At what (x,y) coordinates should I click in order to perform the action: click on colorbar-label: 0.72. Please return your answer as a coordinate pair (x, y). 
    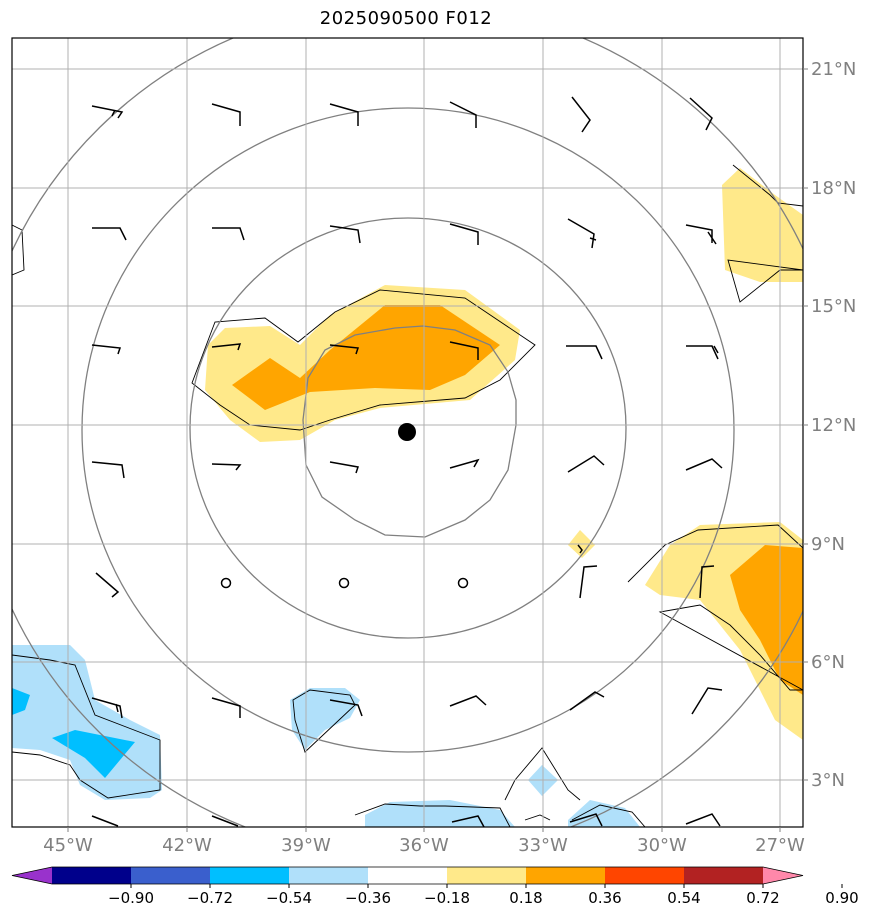
    Looking at the image, I should click on (762, 898).